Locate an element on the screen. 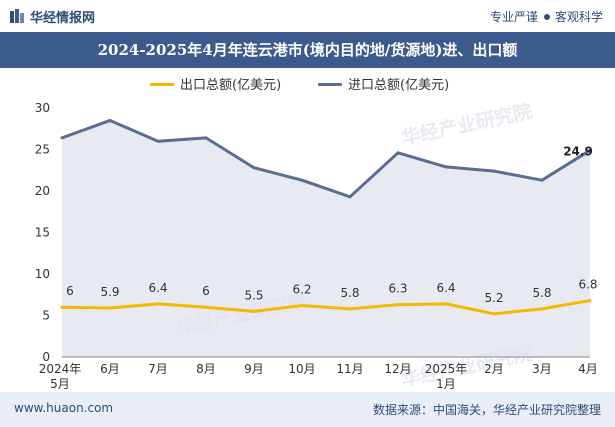  import-data-label: 24.9 is located at coordinates (578, 151).